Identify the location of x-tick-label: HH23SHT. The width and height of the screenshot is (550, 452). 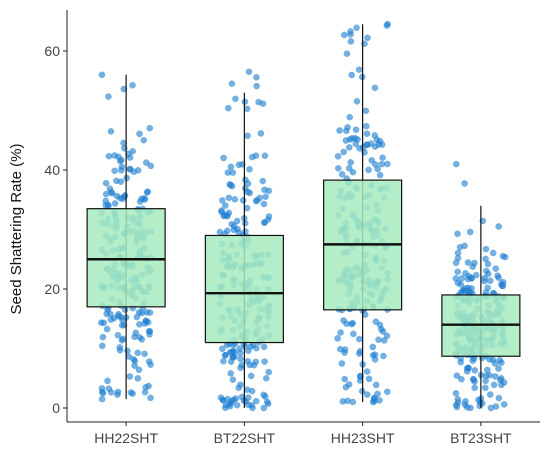
(363, 438).